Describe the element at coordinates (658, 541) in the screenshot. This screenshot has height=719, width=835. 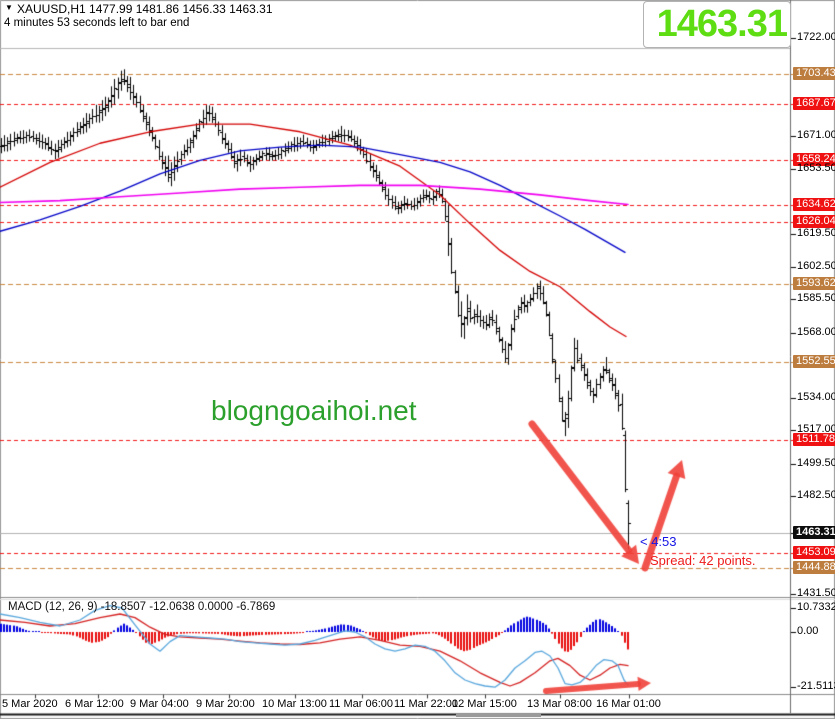
I see `candle-countdown-label: < 4:53` at that location.